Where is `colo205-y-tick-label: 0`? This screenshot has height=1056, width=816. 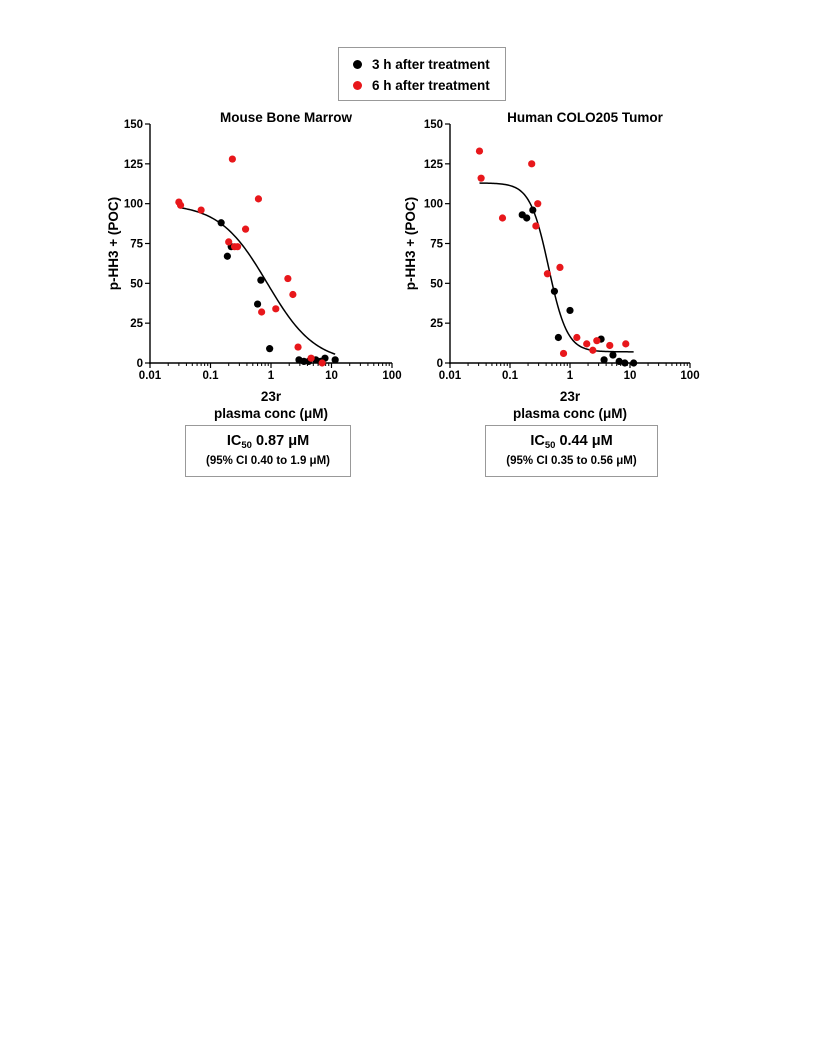
colo205-y-tick-label: 0 is located at coordinates (440, 364).